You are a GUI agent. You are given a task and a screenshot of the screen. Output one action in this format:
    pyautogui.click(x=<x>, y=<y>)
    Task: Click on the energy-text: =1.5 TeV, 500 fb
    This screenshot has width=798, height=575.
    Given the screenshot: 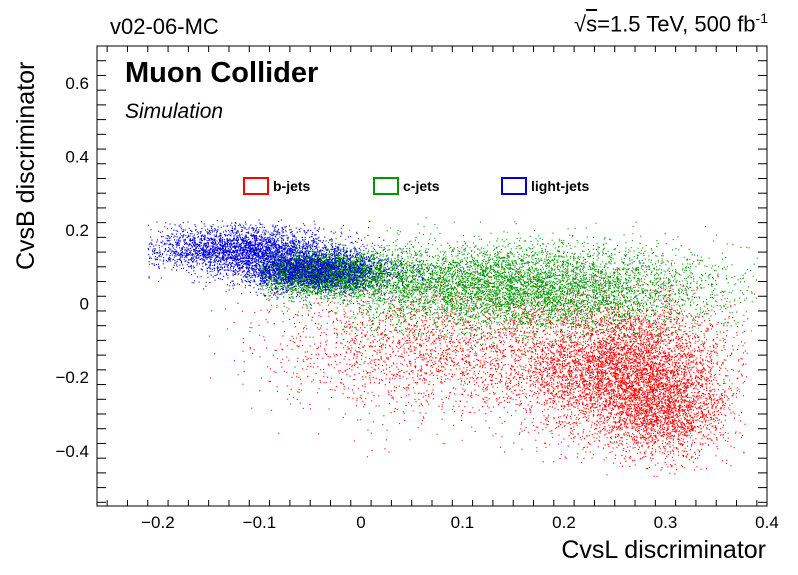 What is the action you would take?
    pyautogui.click(x=676, y=24)
    